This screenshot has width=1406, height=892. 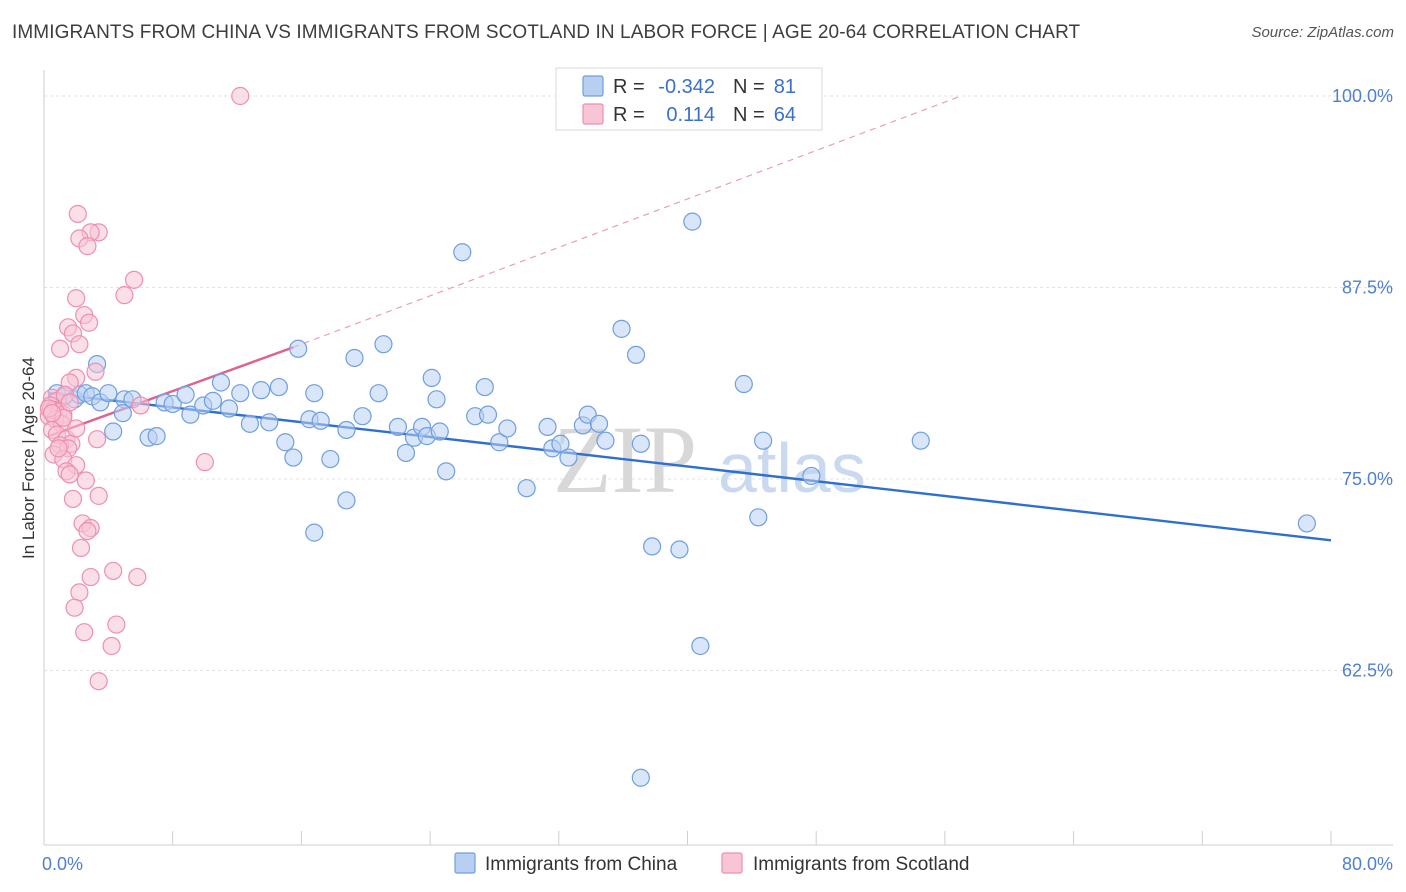 What do you see at coordinates (1367, 288) in the screenshot?
I see `y-tick-label: 87.5%` at bounding box center [1367, 288].